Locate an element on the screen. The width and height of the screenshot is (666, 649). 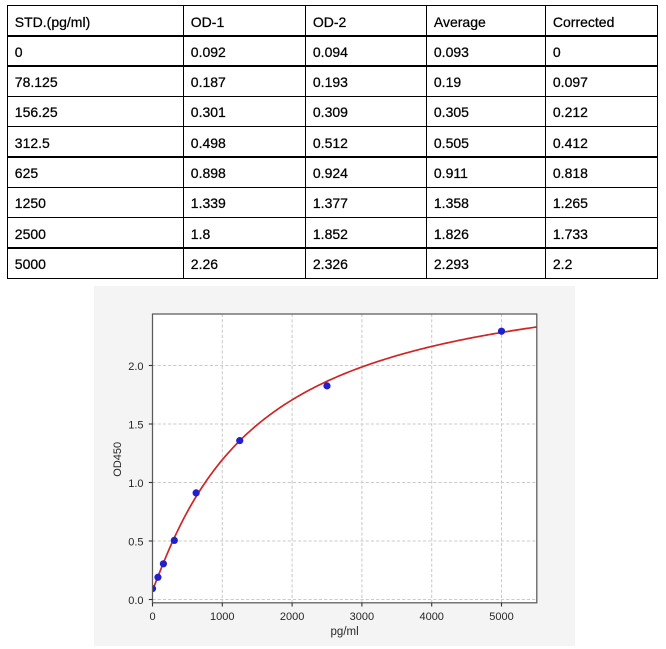
svg-text: OD450 is located at coordinates (118, 458).